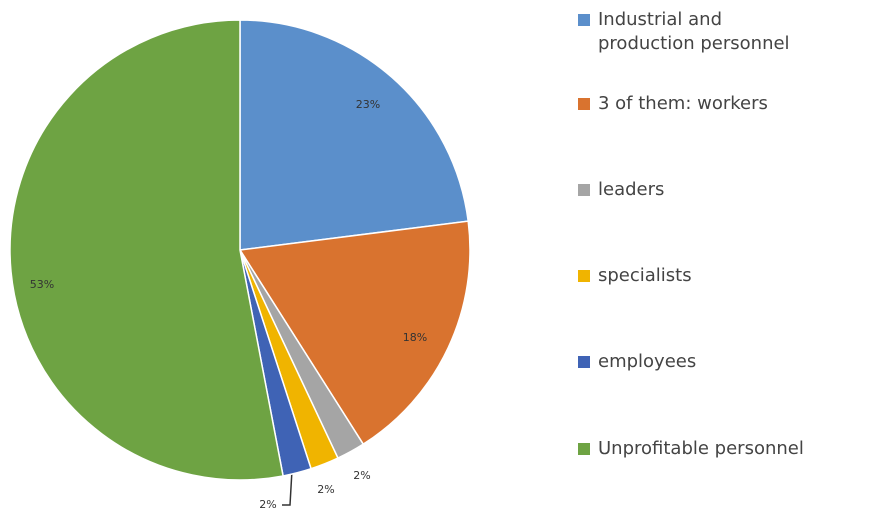  Describe the element at coordinates (368, 104) in the screenshot. I see `data-label: 23%` at that location.